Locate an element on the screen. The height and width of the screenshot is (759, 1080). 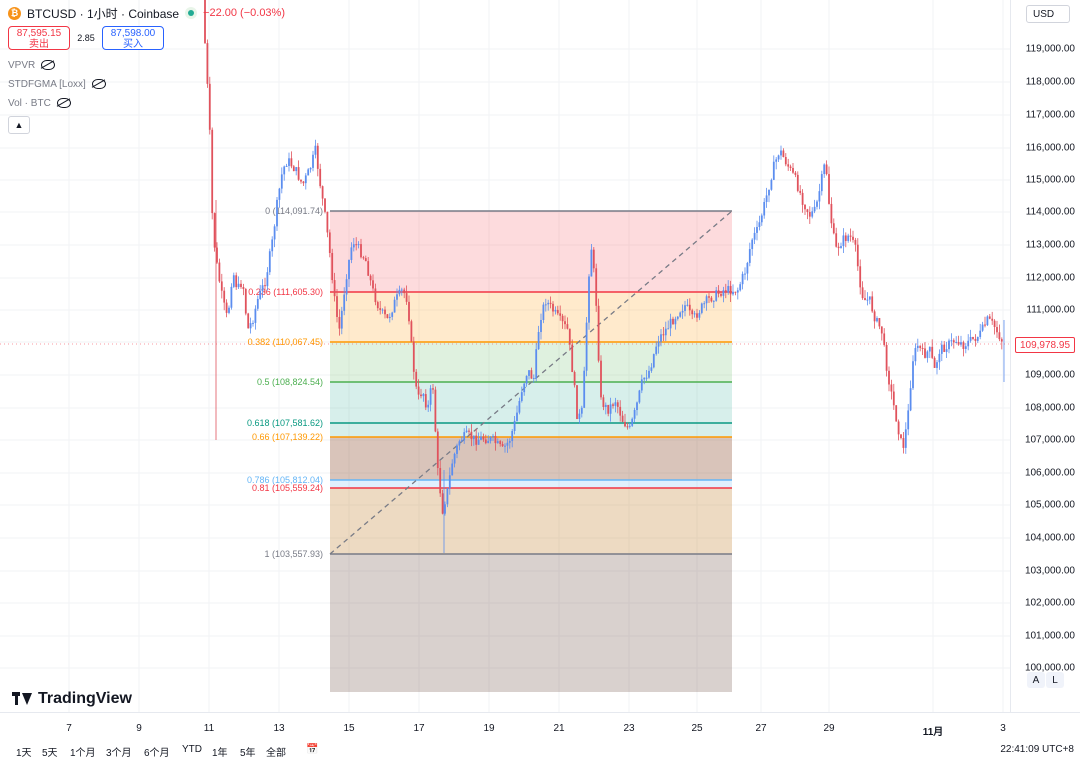
range-1m-button: 1个月 is located at coordinates (83, 753).